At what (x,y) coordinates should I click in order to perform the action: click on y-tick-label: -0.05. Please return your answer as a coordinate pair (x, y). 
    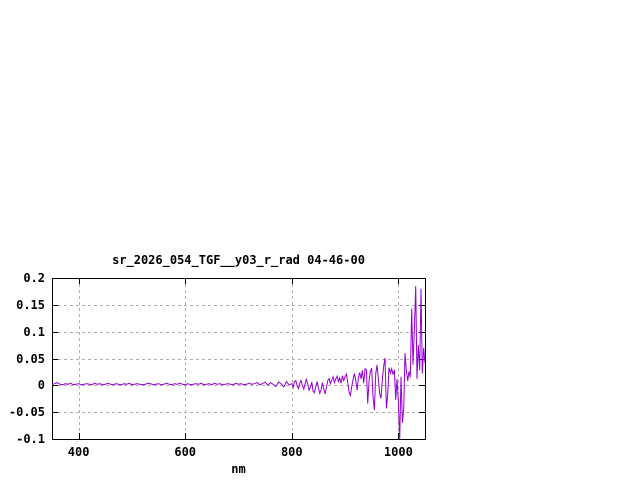
    Looking at the image, I should click on (26, 412).